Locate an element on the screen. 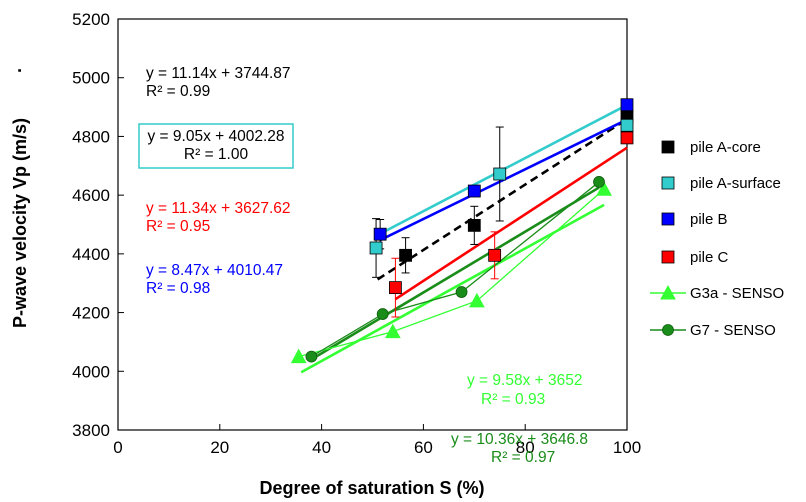 The width and height of the screenshot is (806, 502). legend-item-g3a-senso: G3a - SENSO is located at coordinates (717, 293).